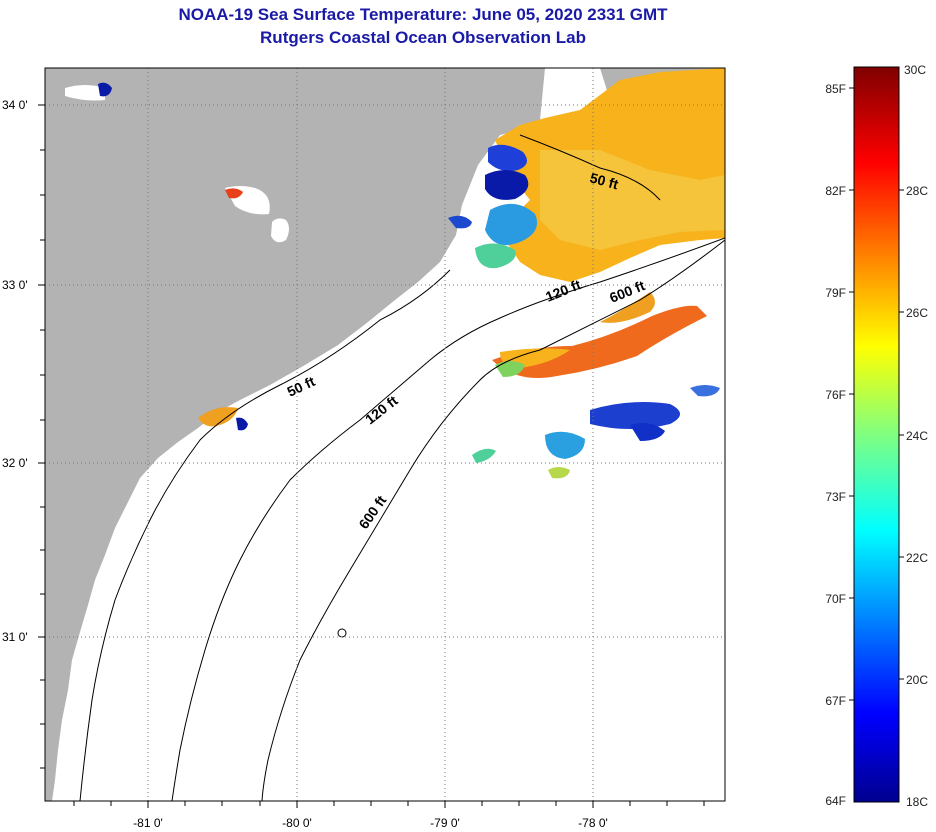  Describe the element at coordinates (917, 191) in the screenshot. I see `colorbar-label-c: 28C` at that location.